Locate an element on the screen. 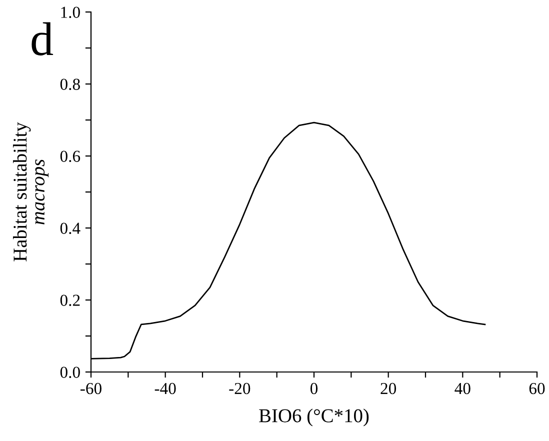 The width and height of the screenshot is (549, 441). y-tick-label: 0.4 is located at coordinates (70, 228).